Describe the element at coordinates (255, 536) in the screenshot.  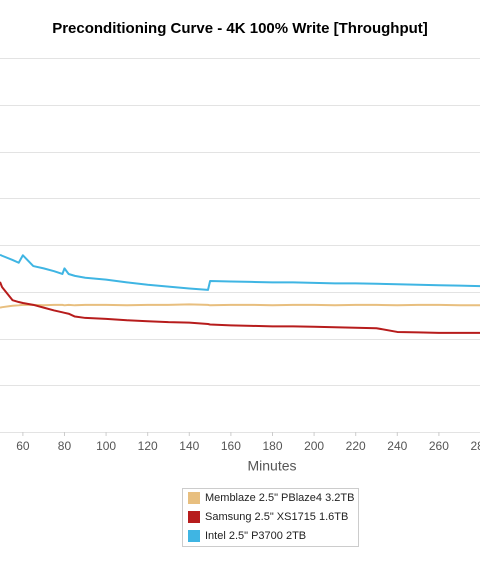
I see `legend-label: Intel 2.5" P3700 2TB` at that location.